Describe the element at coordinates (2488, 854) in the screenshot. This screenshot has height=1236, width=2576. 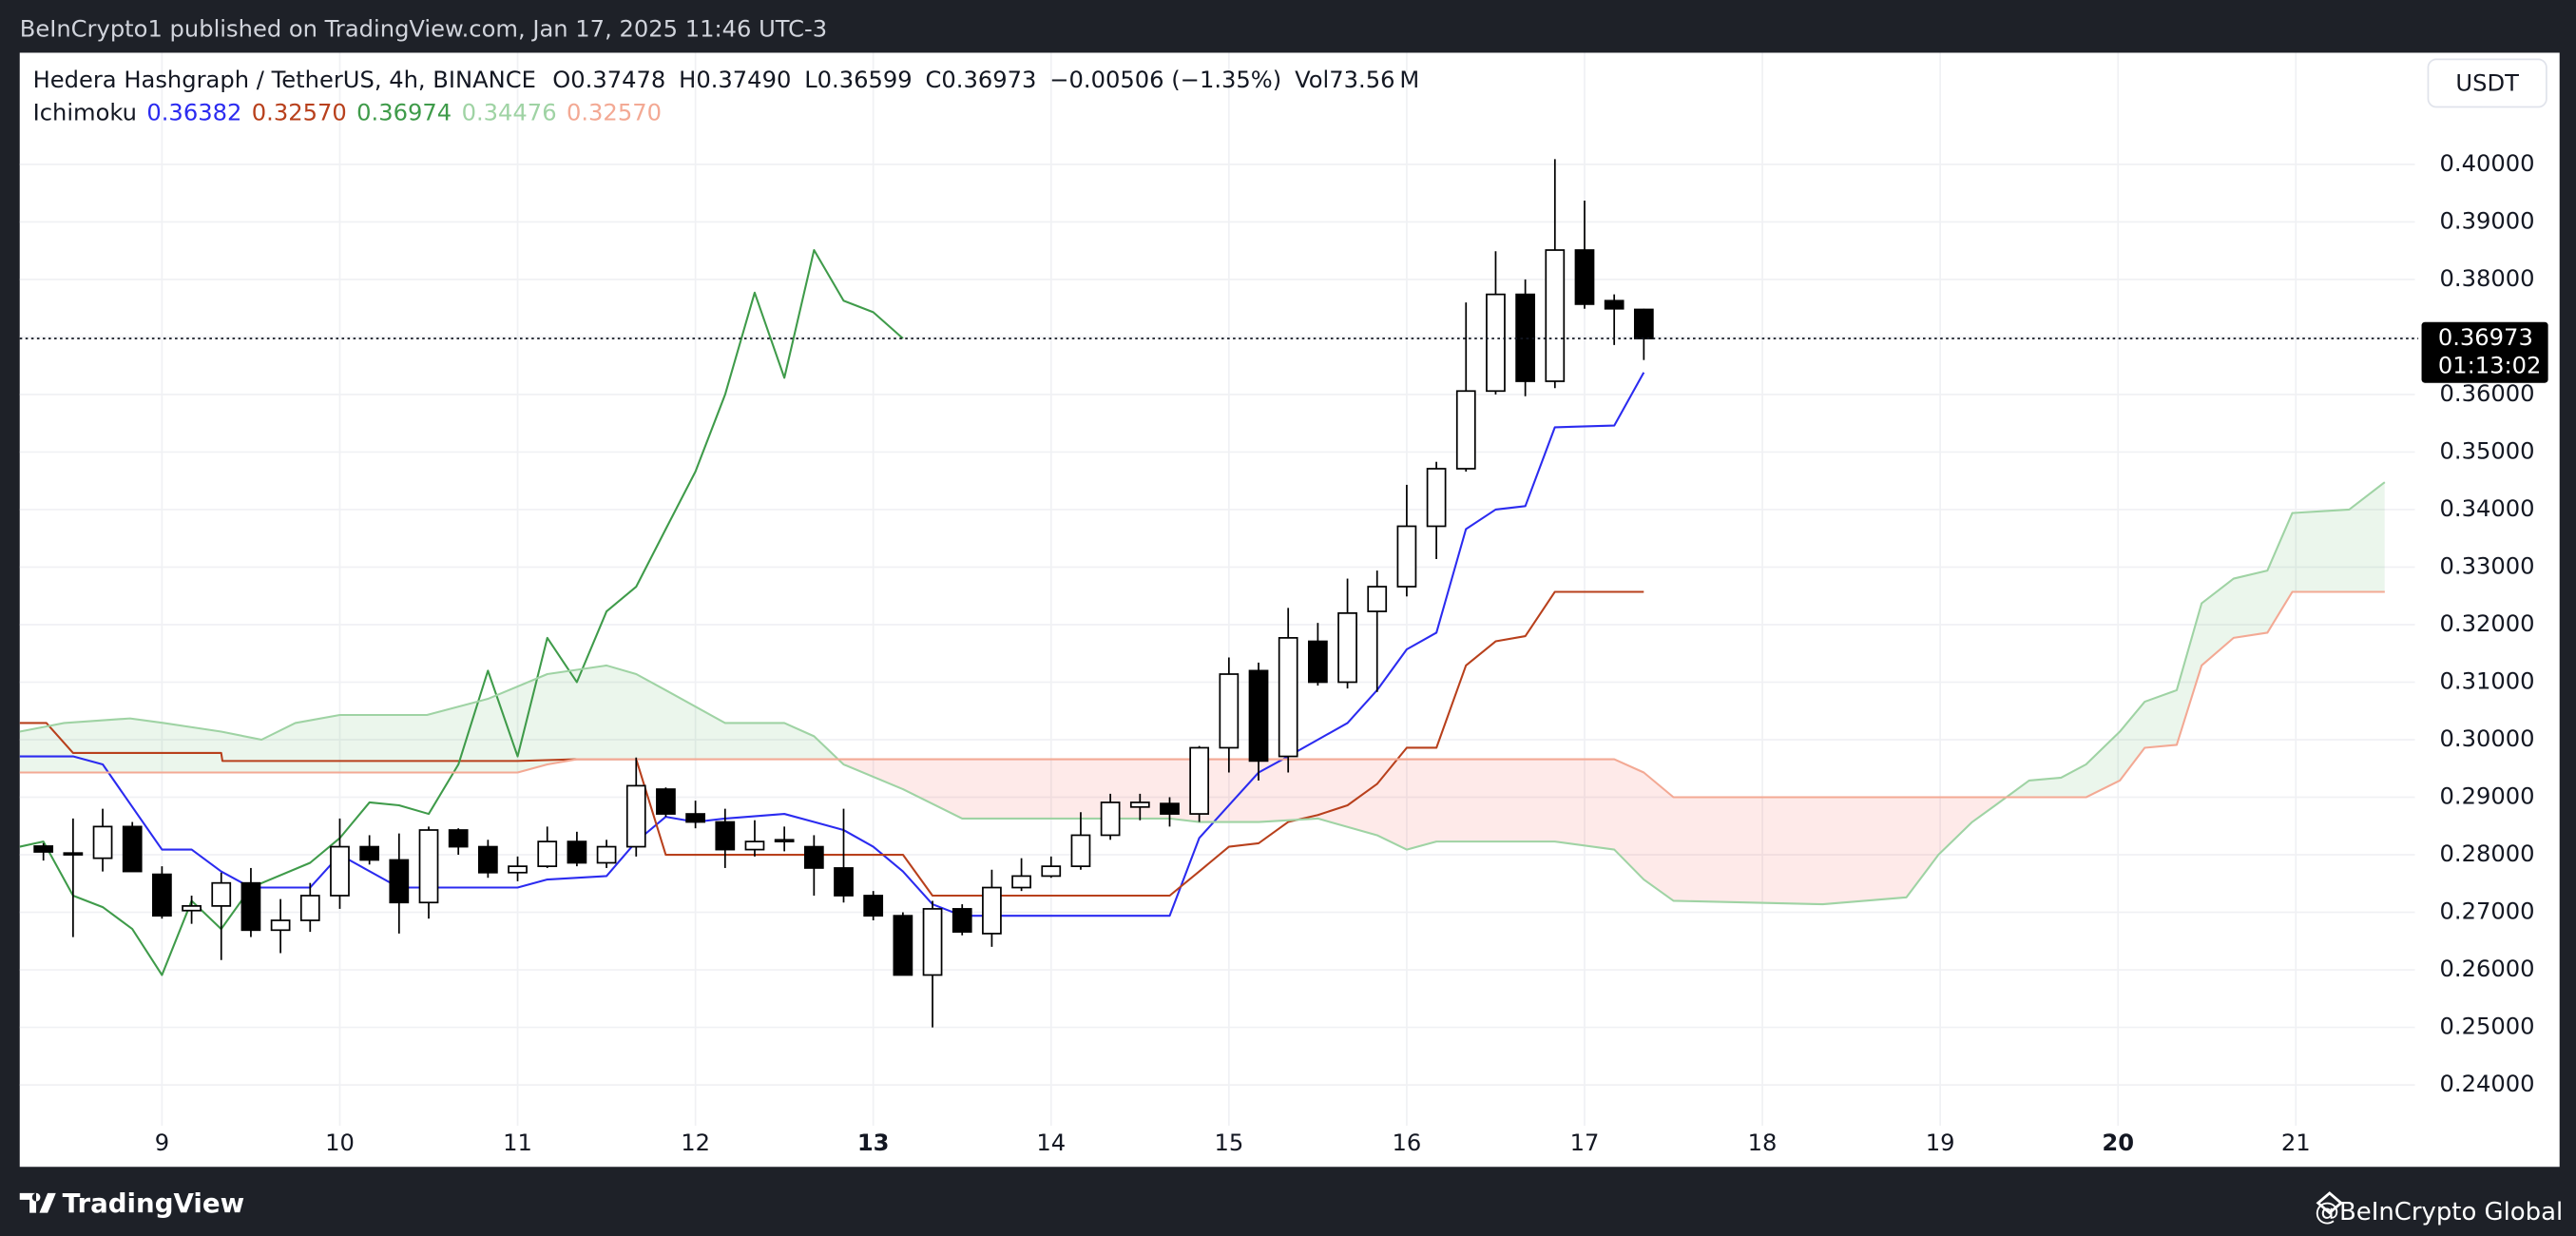
I see `y-tick-label: 0.28000` at that location.